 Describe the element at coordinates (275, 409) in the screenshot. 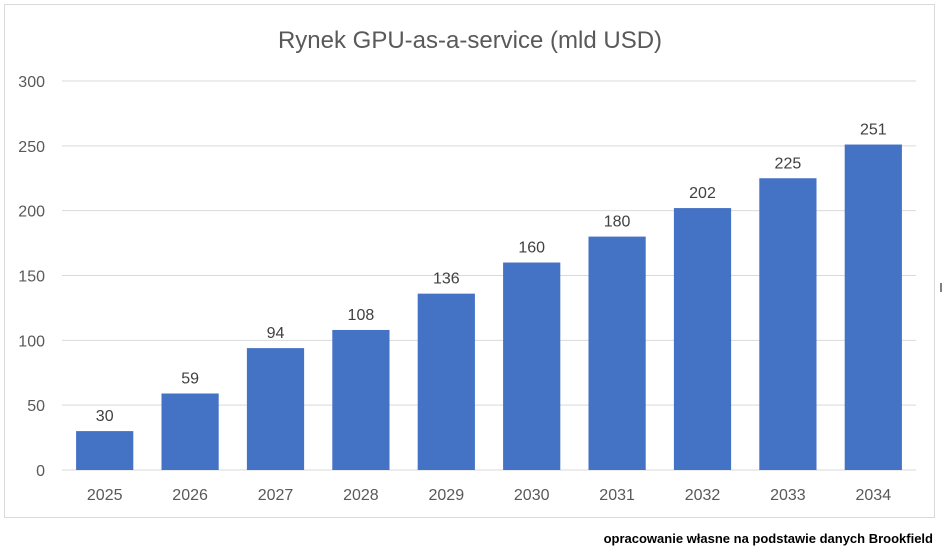

I see `bar-2027` at that location.